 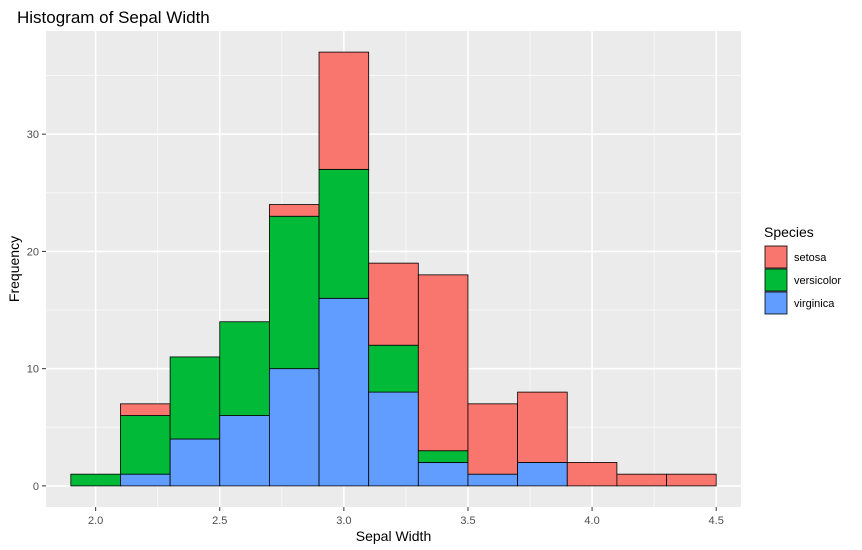 I want to click on x-tick-label: 3.5, so click(x=467, y=521).